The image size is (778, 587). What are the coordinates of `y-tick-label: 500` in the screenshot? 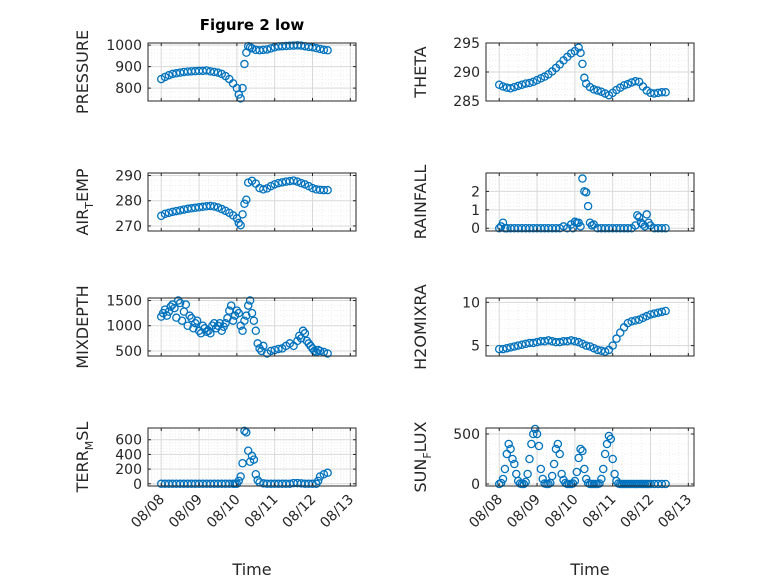 It's located at (466, 435).